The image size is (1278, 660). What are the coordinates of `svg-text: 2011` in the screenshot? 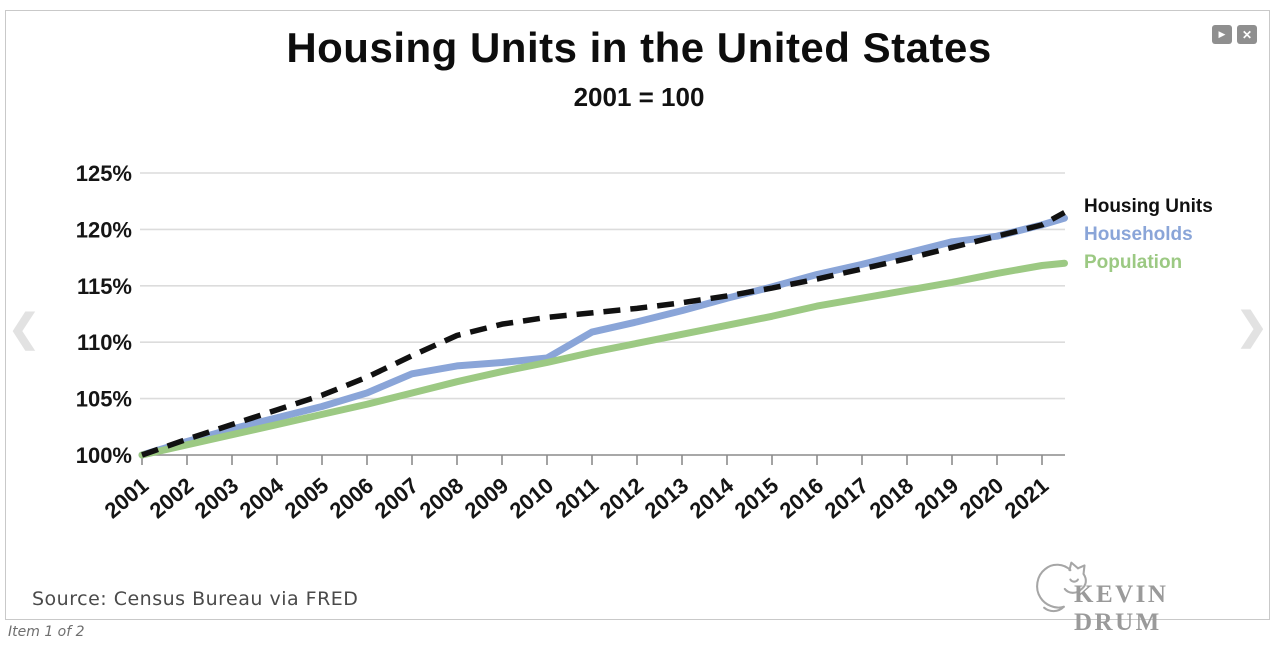 It's located at (577, 498).